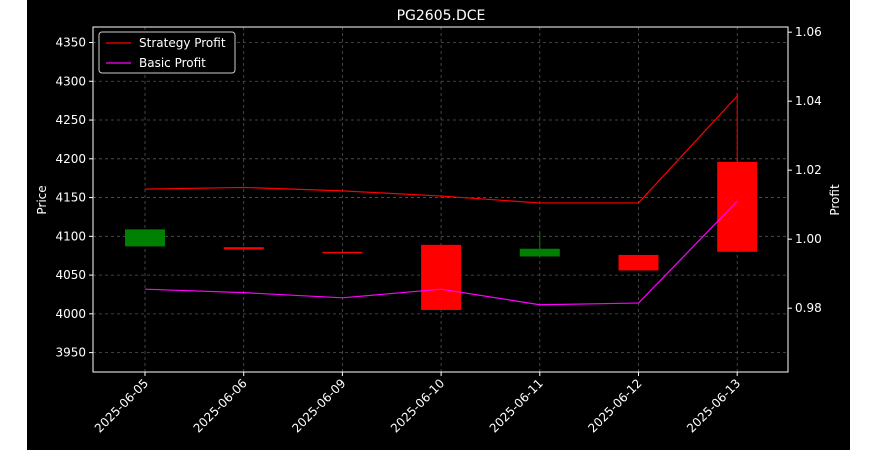 Image resolution: width=878 pixels, height=450 pixels. I want to click on legend-basic-label: Basic Profit, so click(172, 63).